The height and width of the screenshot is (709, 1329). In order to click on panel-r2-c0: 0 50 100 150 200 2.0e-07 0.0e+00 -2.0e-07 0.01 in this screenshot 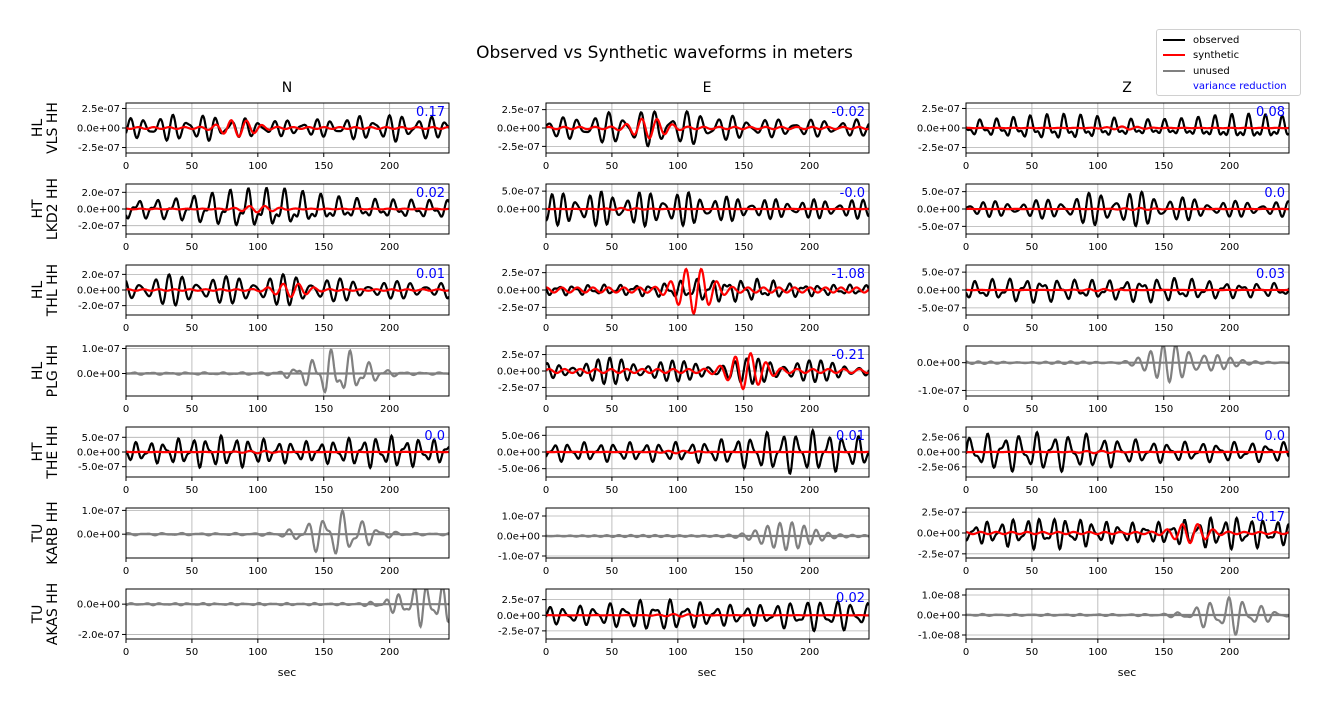, I will do `click(263, 299)`.